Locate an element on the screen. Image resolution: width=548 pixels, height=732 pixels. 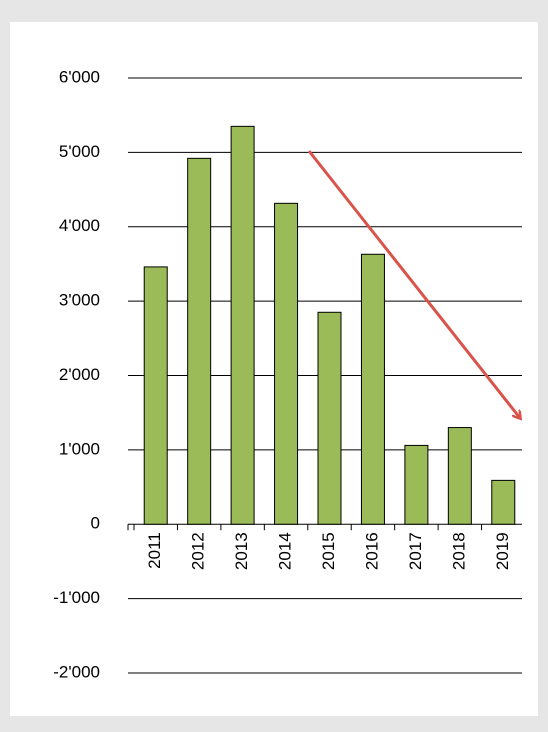
trend-arrow is located at coordinates (413, 284).